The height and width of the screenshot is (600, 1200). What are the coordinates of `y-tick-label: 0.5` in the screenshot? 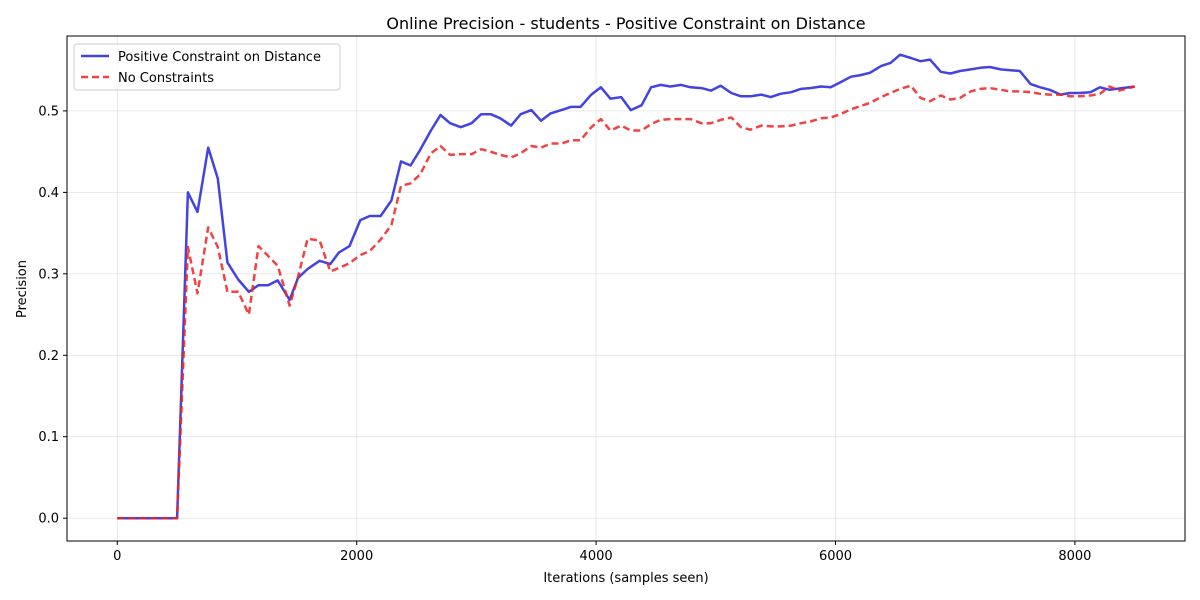 It's located at (48, 111).